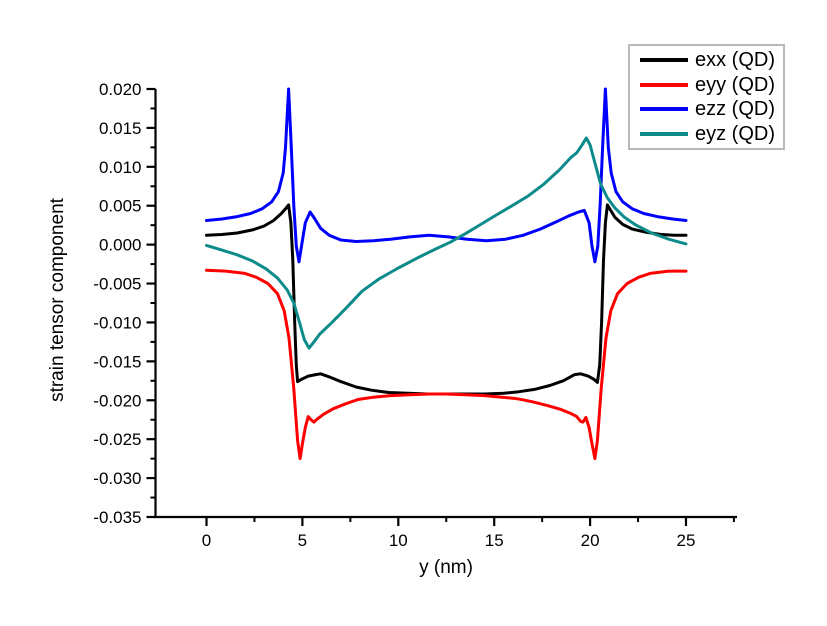  What do you see at coordinates (120, 128) in the screenshot?
I see `y-tick-label: 0.015` at bounding box center [120, 128].